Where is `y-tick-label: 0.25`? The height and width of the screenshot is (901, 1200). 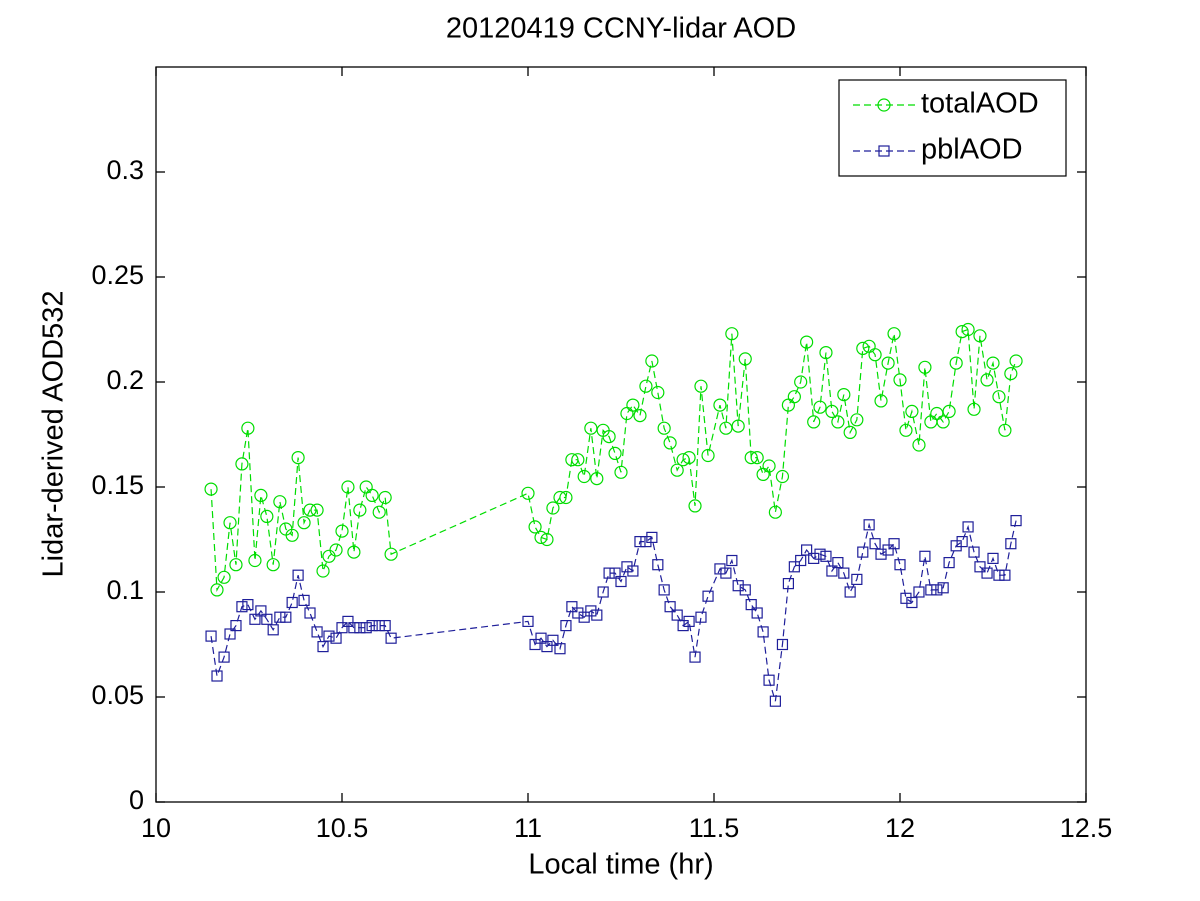 y-tick-label: 0.25 is located at coordinates (117, 275).